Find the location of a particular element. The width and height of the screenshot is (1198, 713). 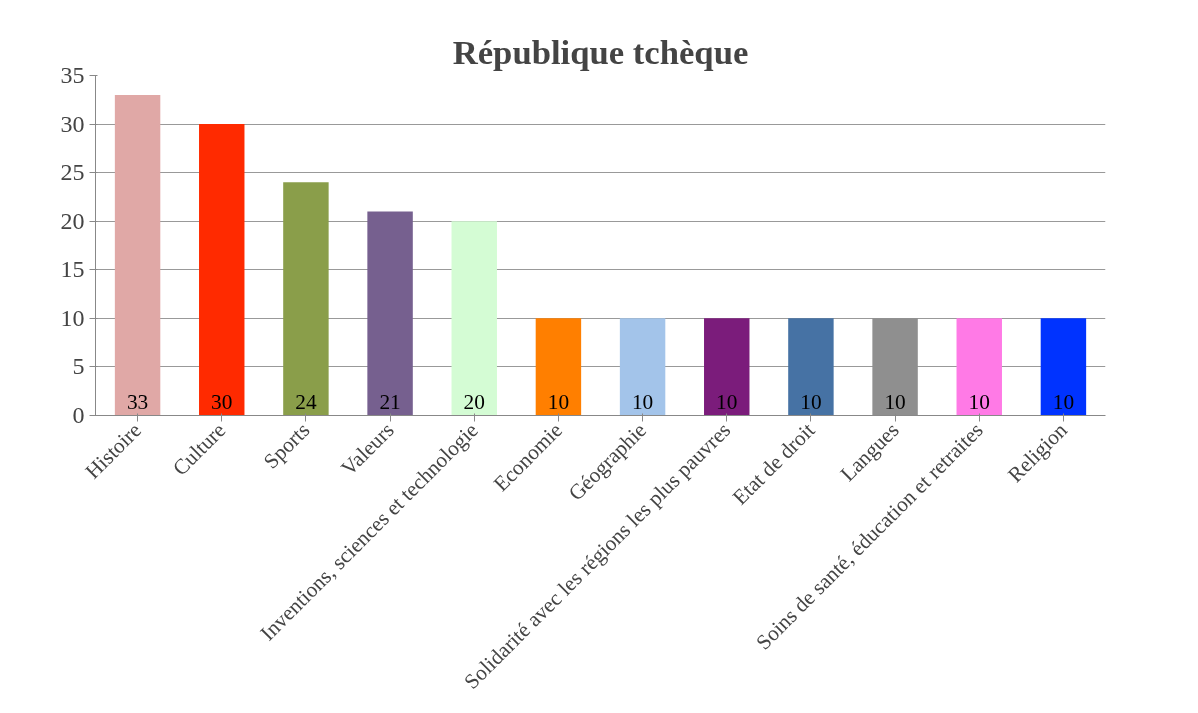

y-tick-label: 15 is located at coordinates (72, 269).